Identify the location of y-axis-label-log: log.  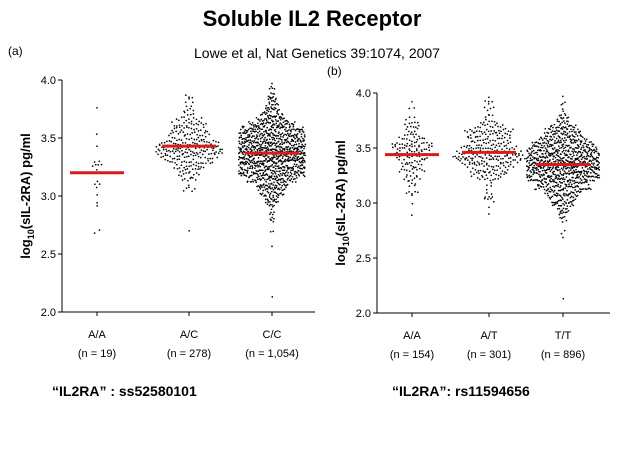
(25, 249).